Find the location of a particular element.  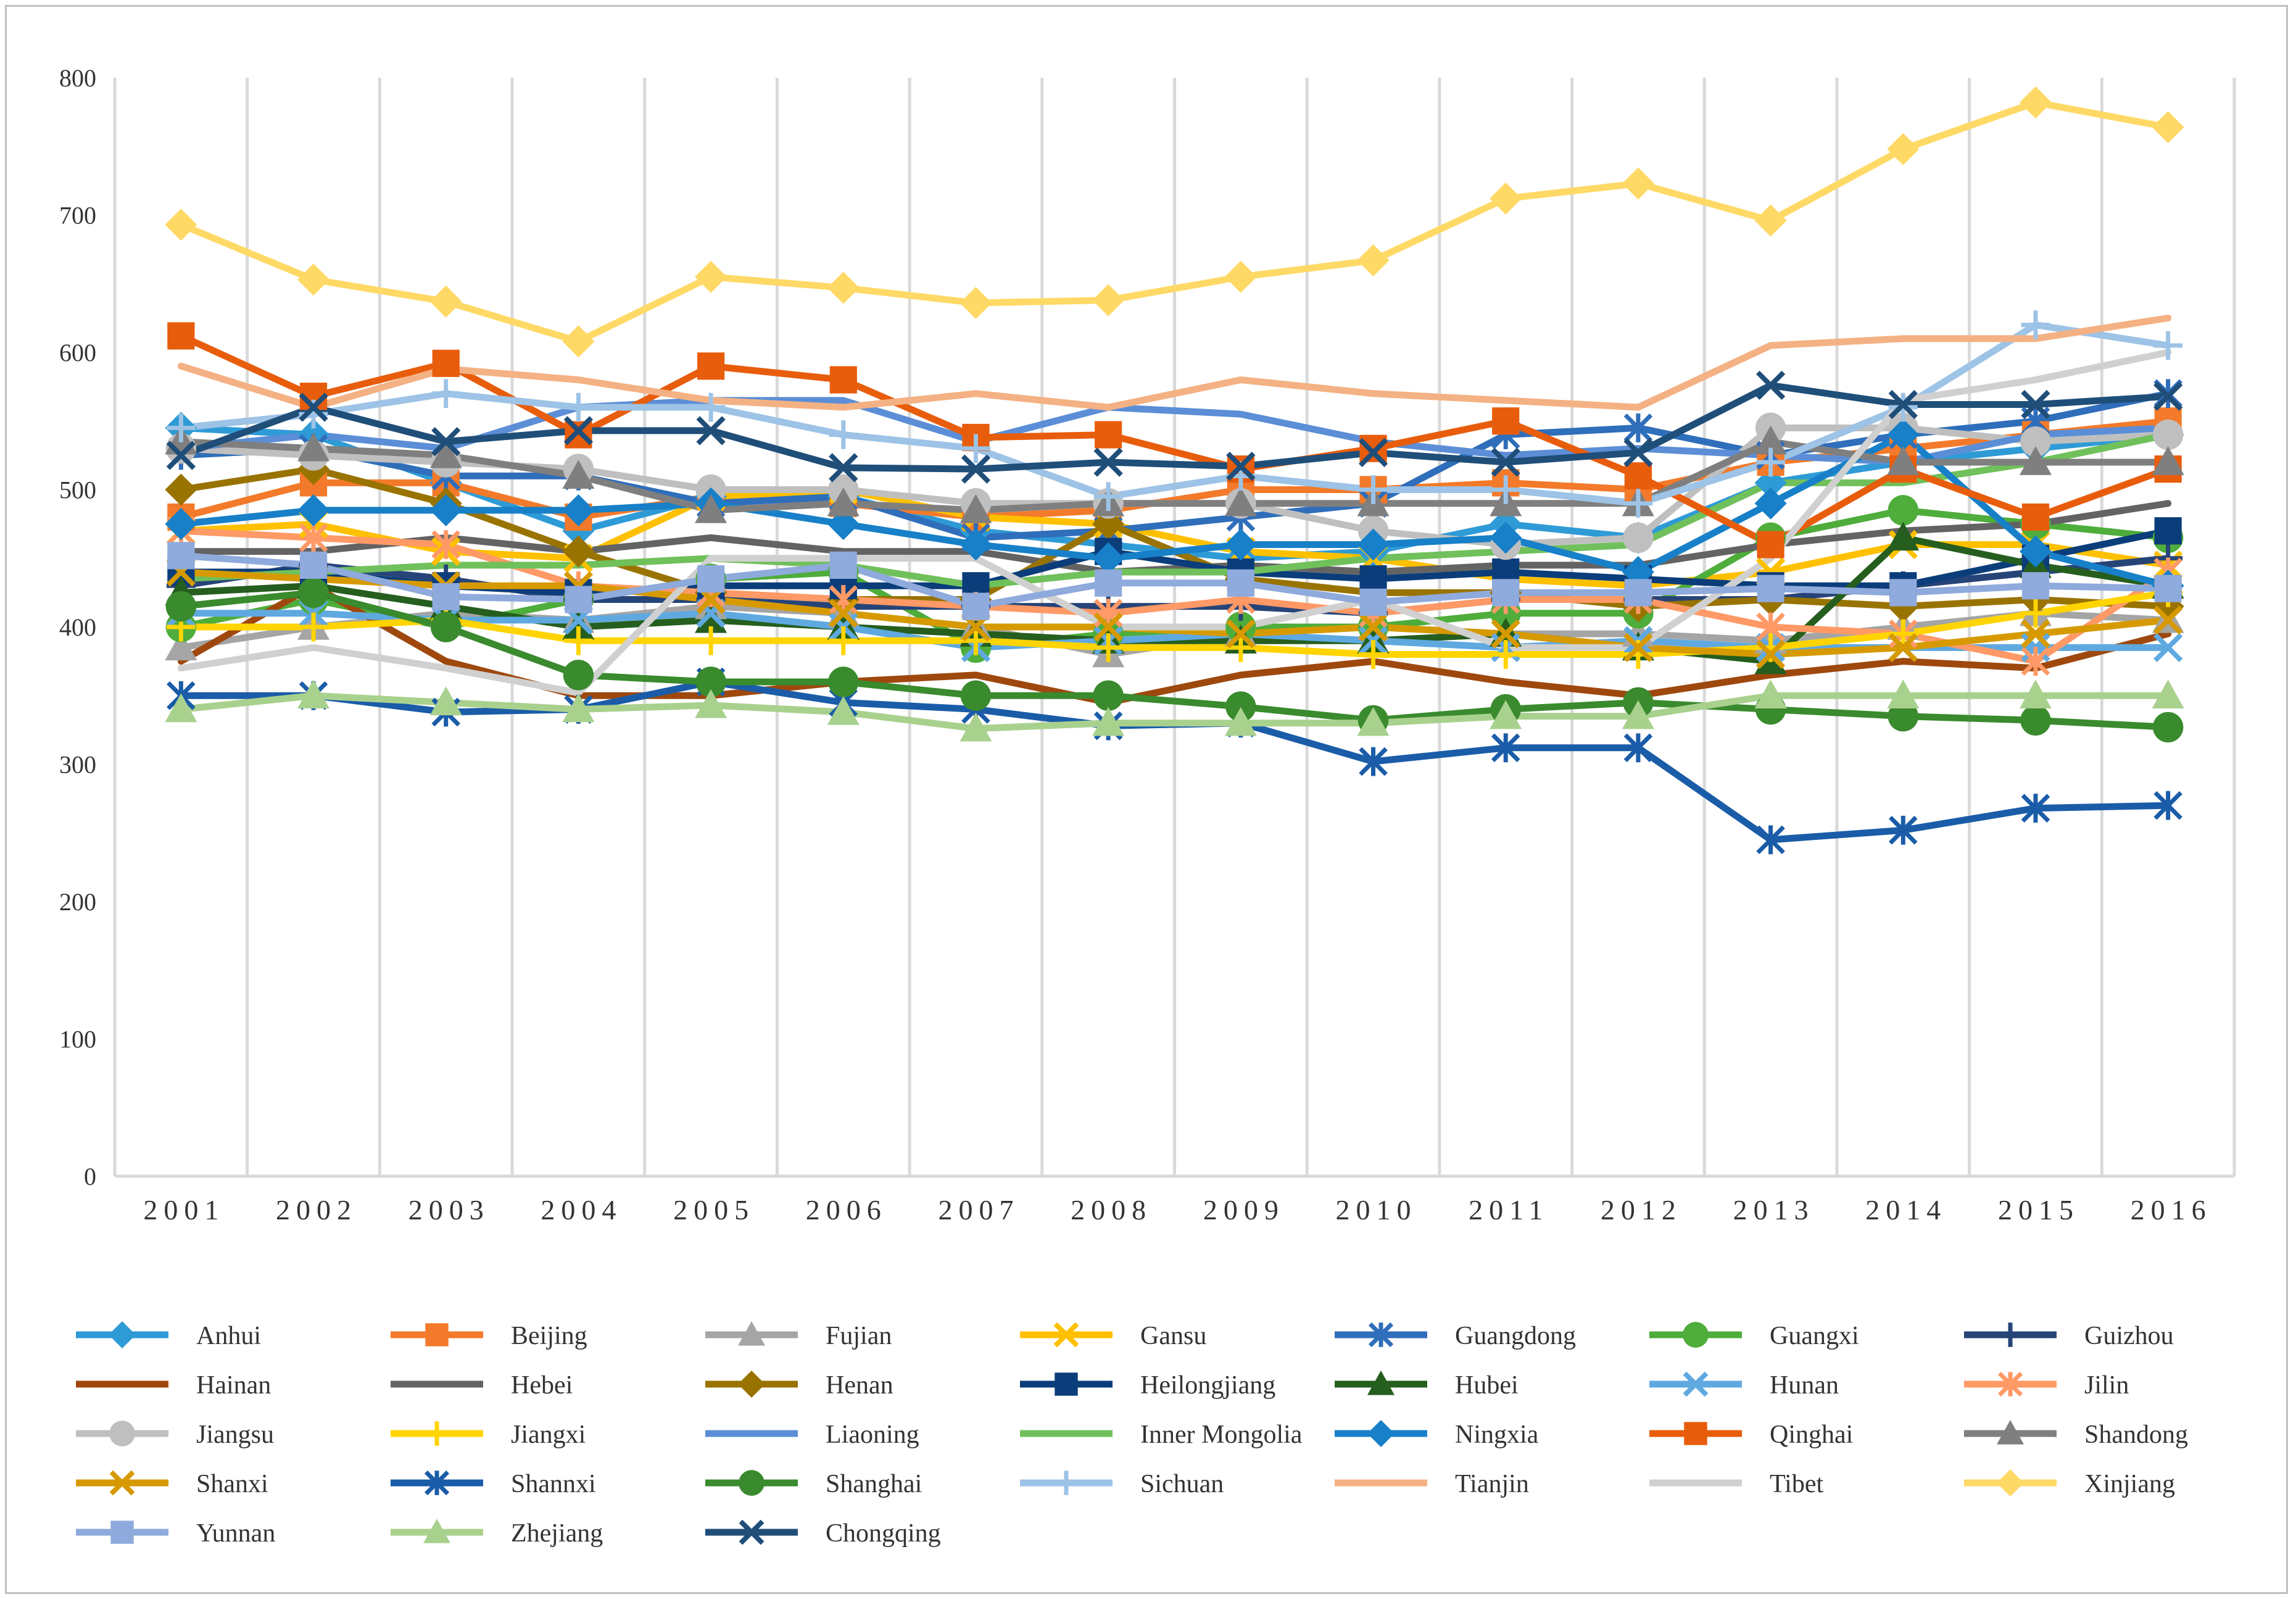

legend-entry-ningxia: Ningxia is located at coordinates (1437, 1434).